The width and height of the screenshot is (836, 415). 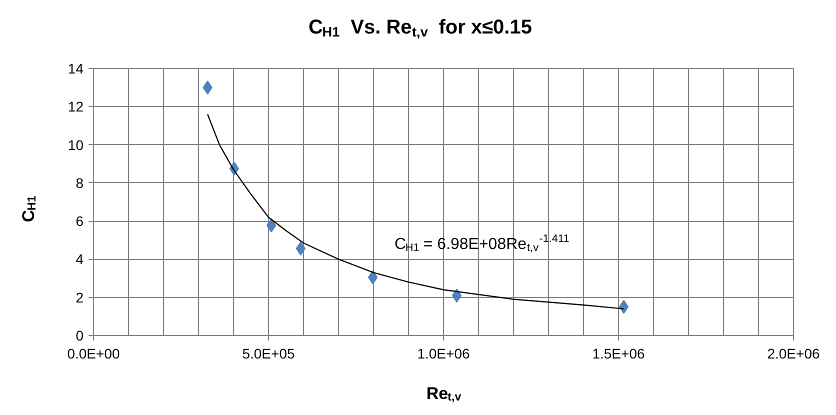 I want to click on x-tick-label: 2.0E+06, so click(x=793, y=354).